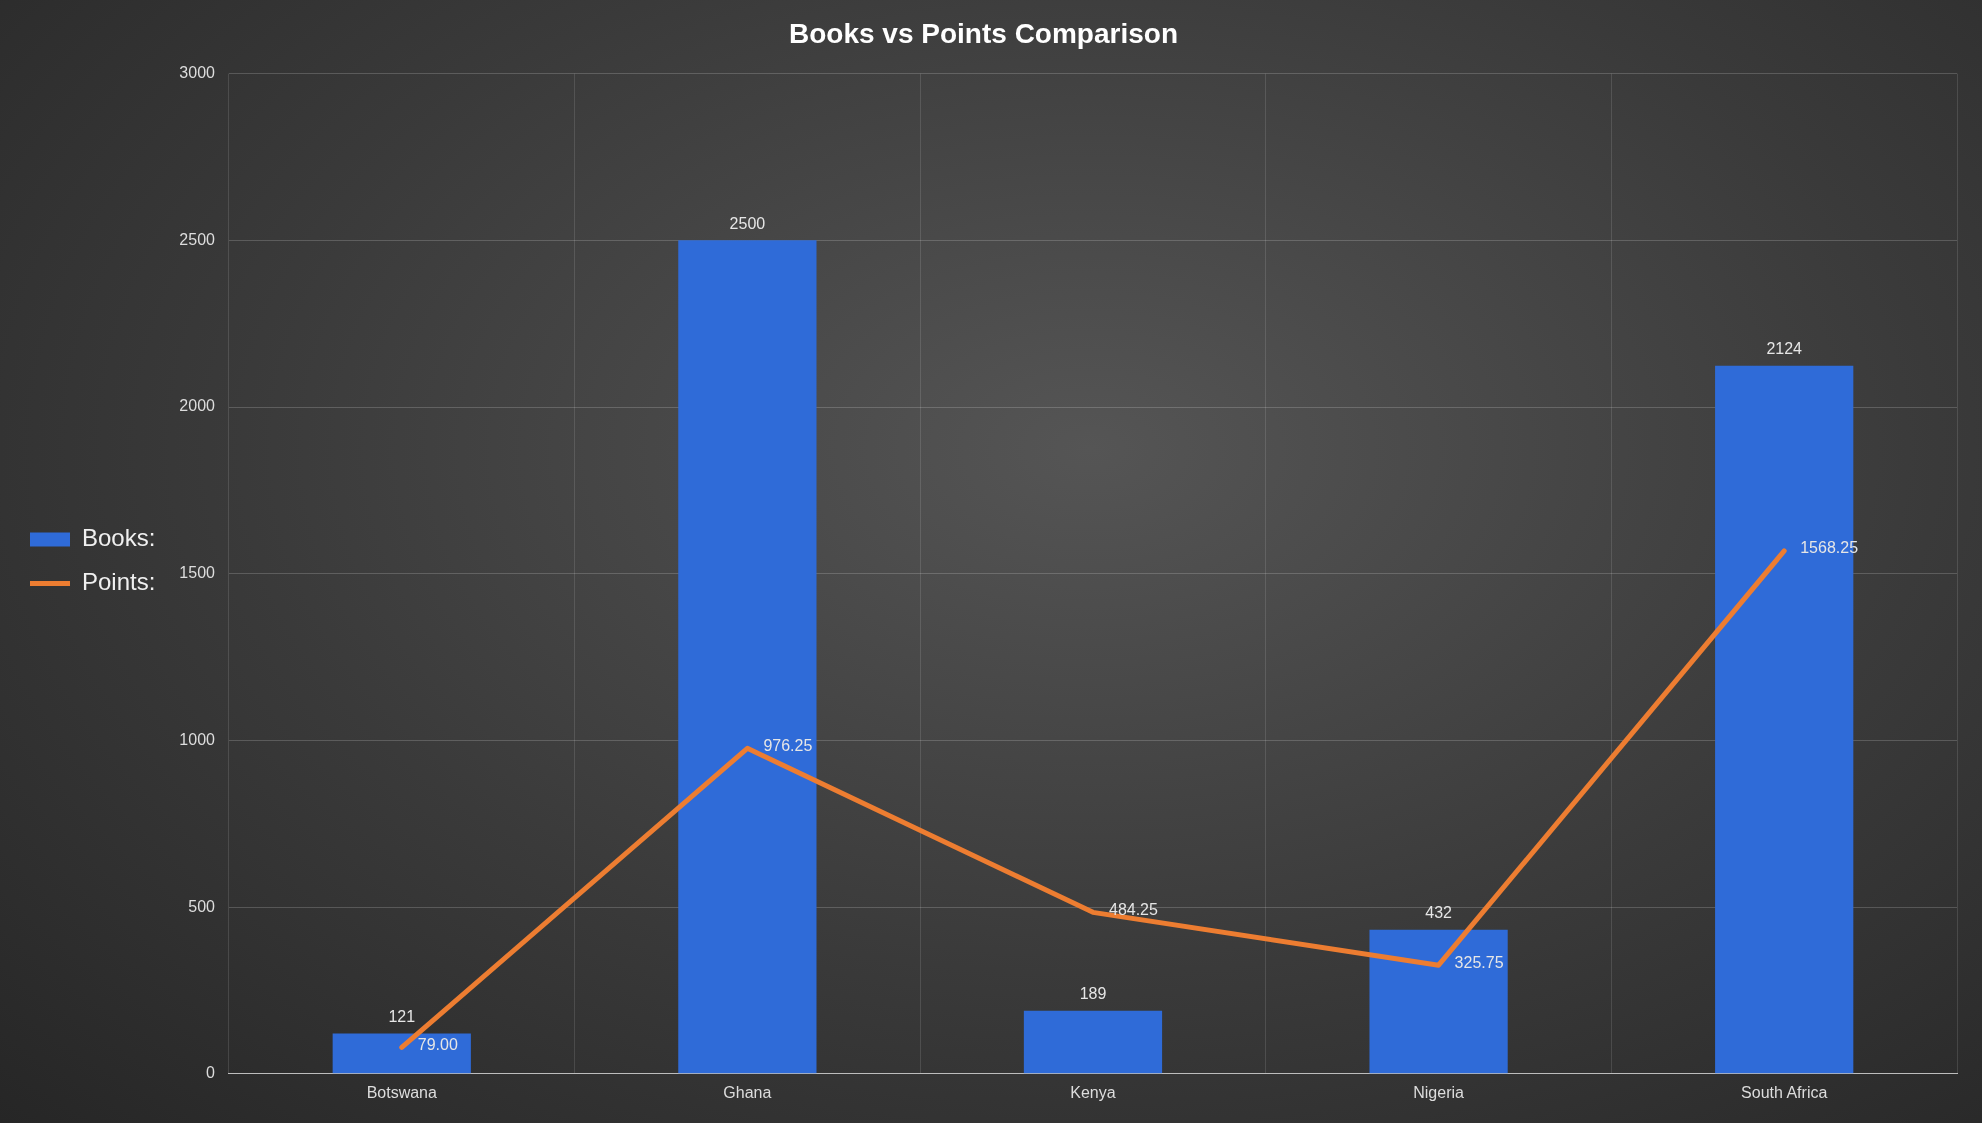  I want to click on data-label: 976.25, so click(788, 745).